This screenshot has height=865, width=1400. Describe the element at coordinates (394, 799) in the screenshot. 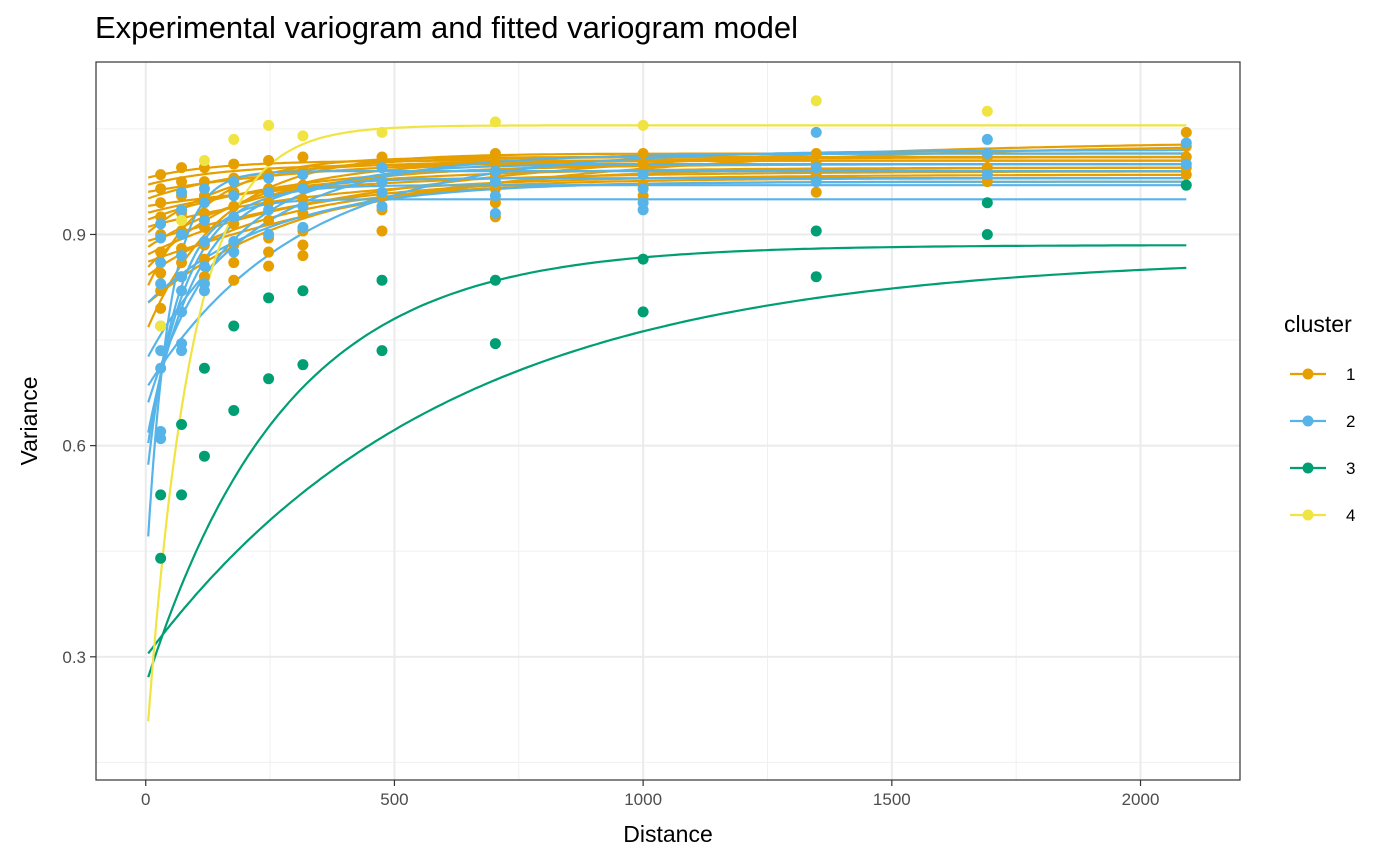

I see `x-tick-label: 500` at that location.